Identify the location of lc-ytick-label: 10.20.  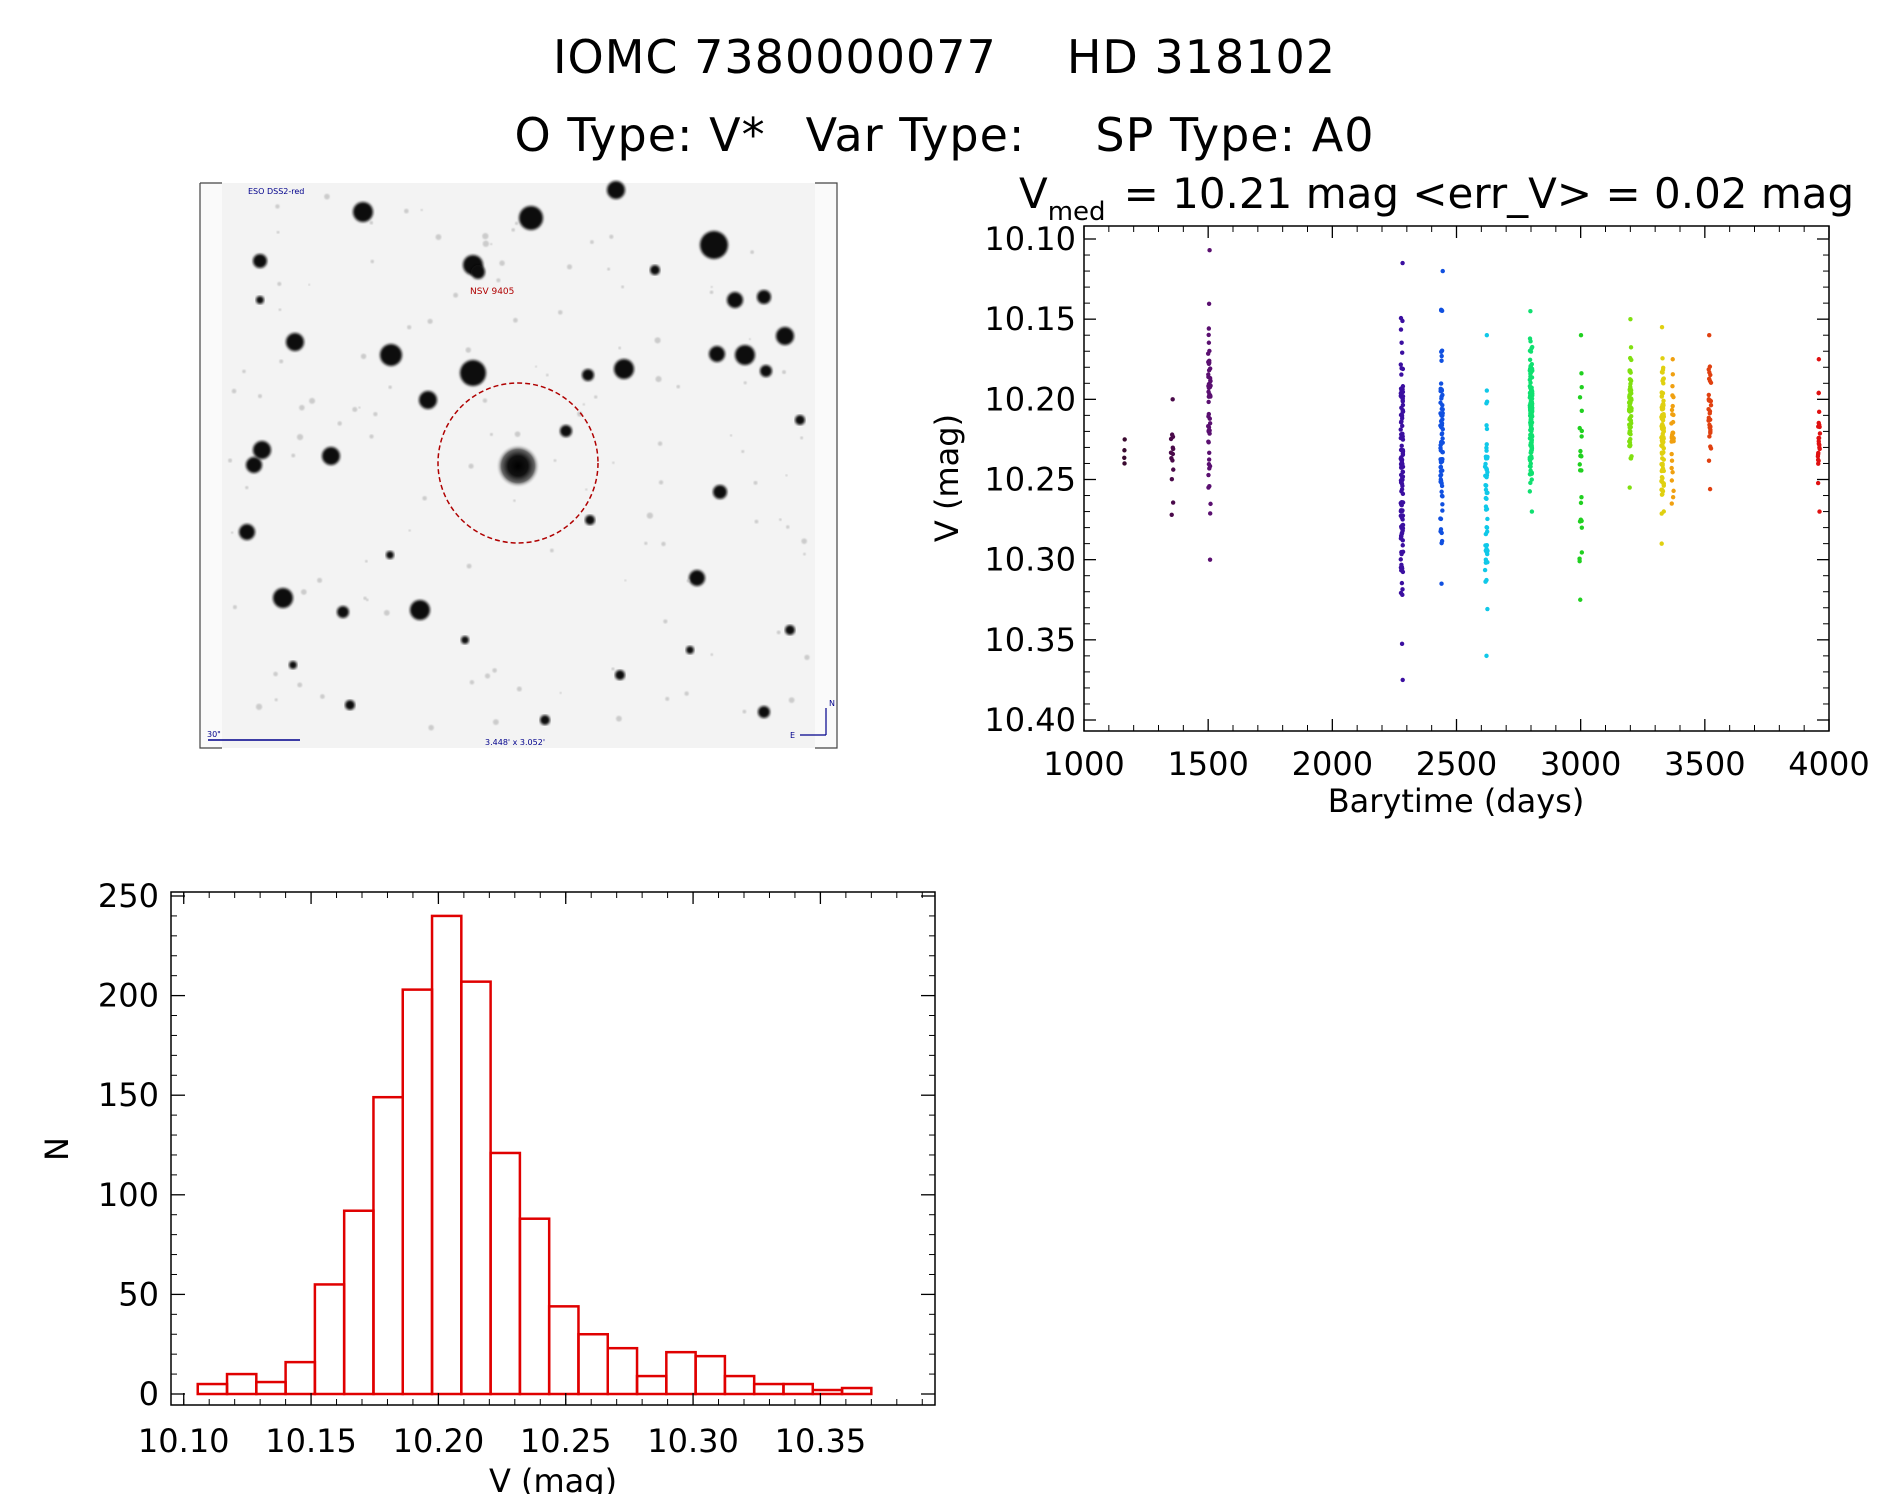
(1030, 399).